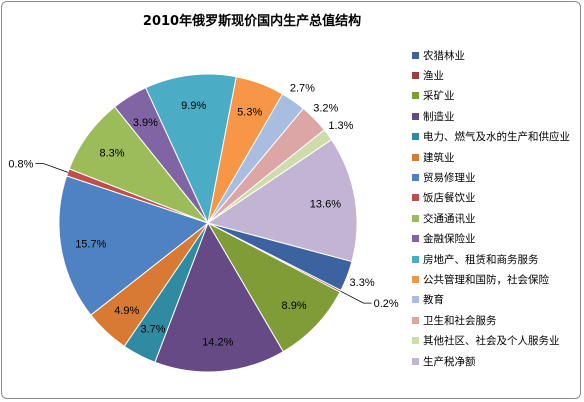 The width and height of the screenshot is (584, 402). Describe the element at coordinates (497, 116) in the screenshot. I see `legend-item-4: 制造业` at that location.